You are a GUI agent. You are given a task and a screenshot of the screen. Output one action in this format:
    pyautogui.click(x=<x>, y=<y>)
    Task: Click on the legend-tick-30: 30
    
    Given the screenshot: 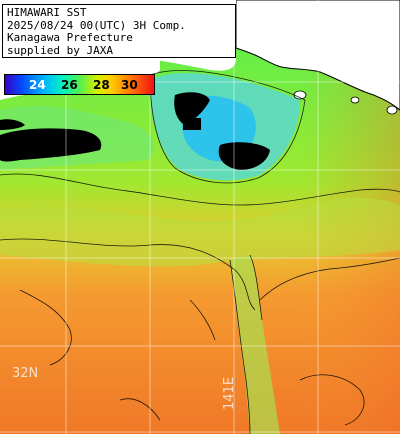 What is the action you would take?
    pyautogui.click(x=129, y=85)
    